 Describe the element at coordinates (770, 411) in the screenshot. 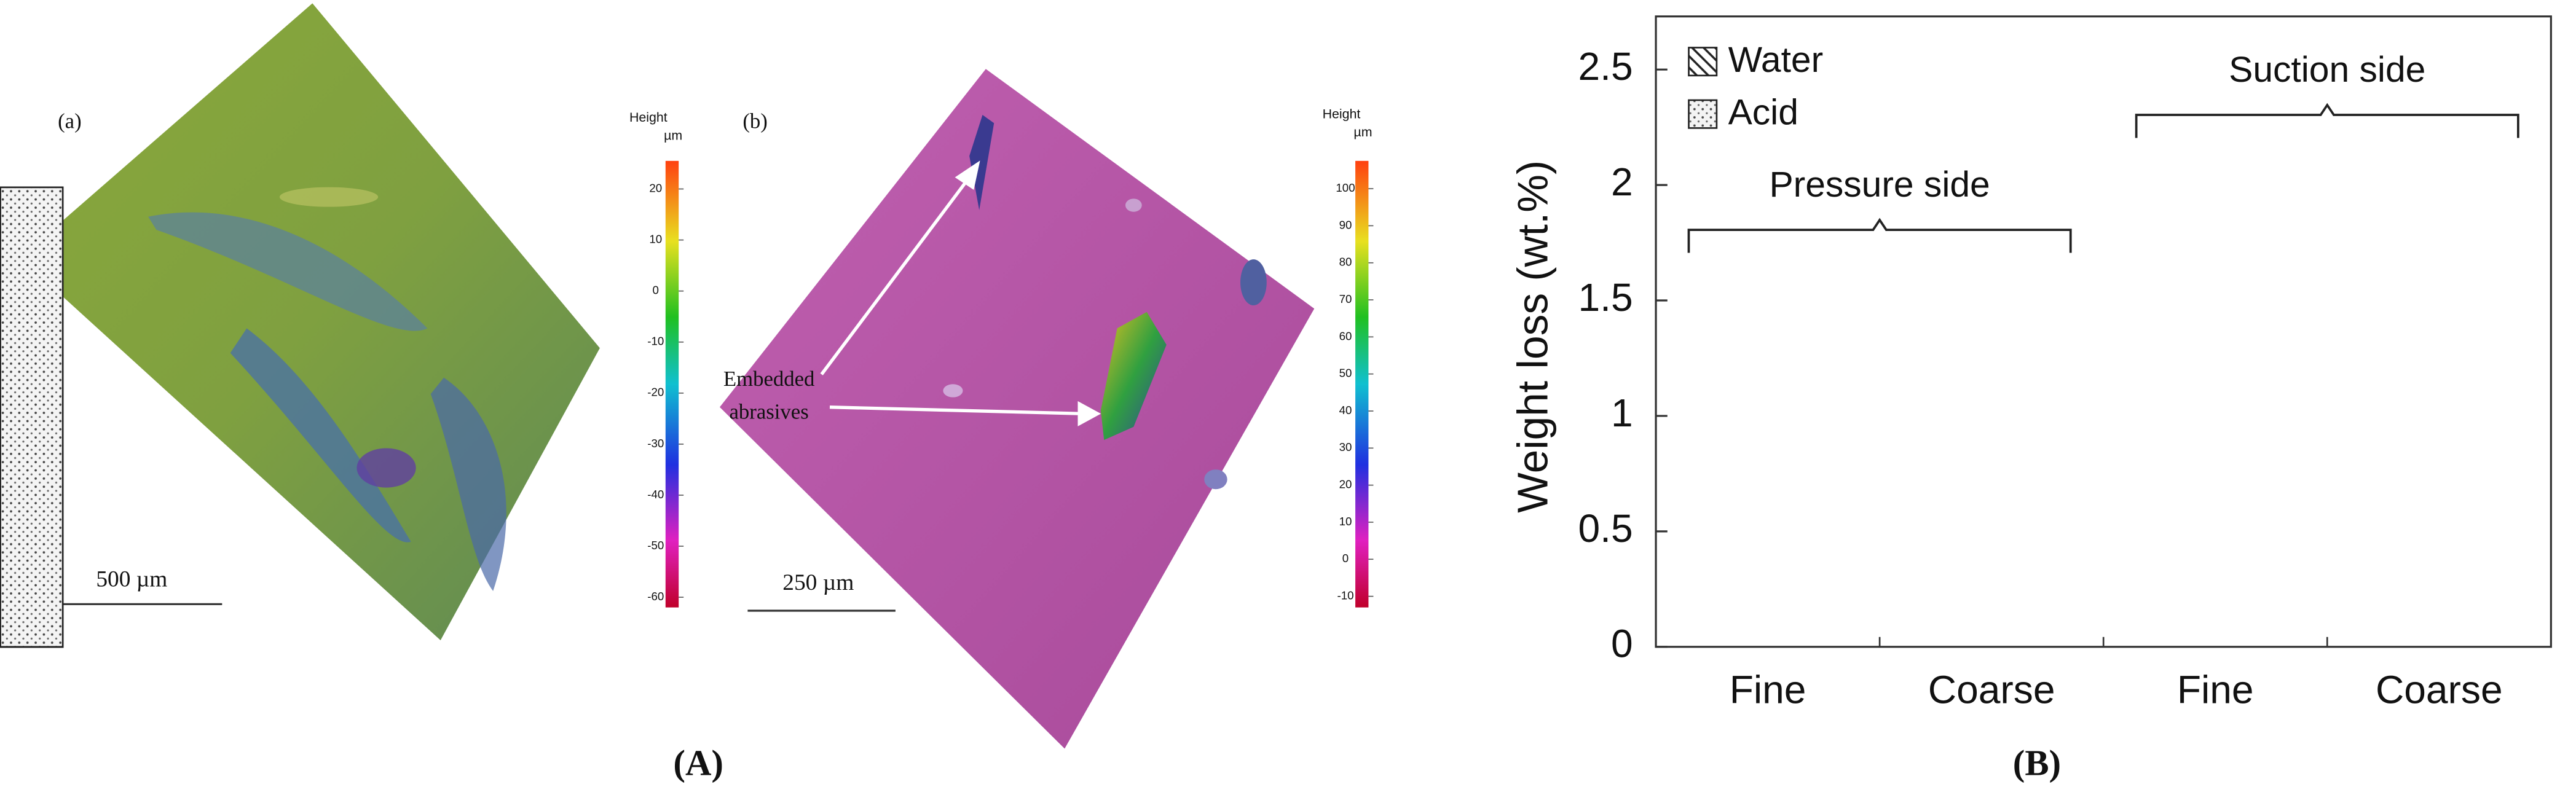

I see `annotation: abrasives` at that location.